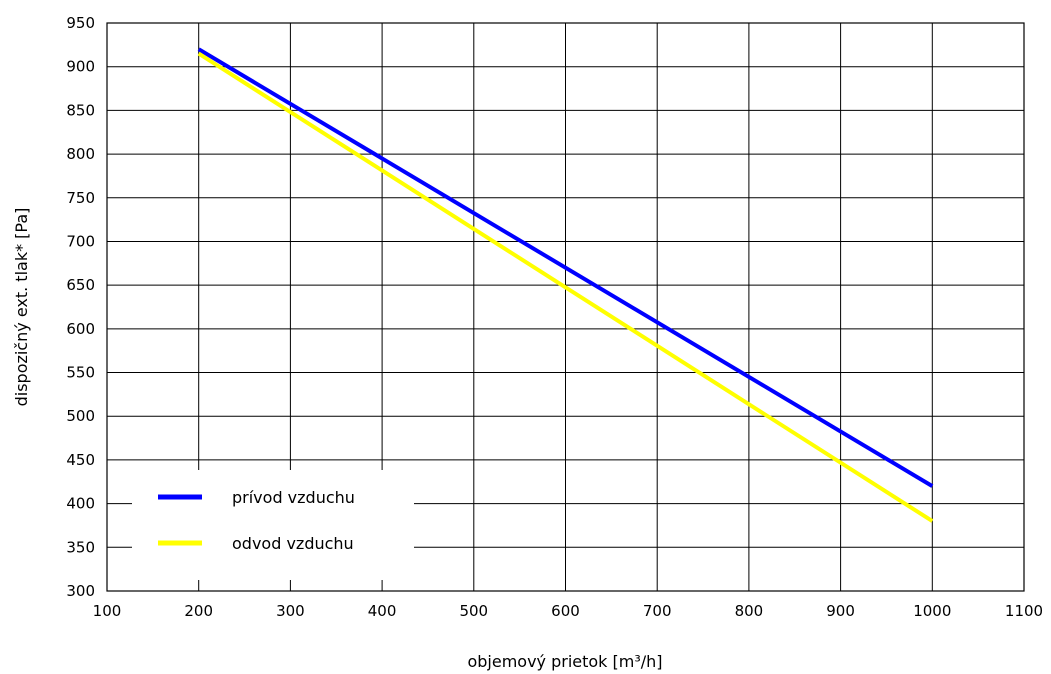 The width and height of the screenshot is (1051, 674). What do you see at coordinates (107, 611) in the screenshot?
I see `x-tick-label: 100` at bounding box center [107, 611].